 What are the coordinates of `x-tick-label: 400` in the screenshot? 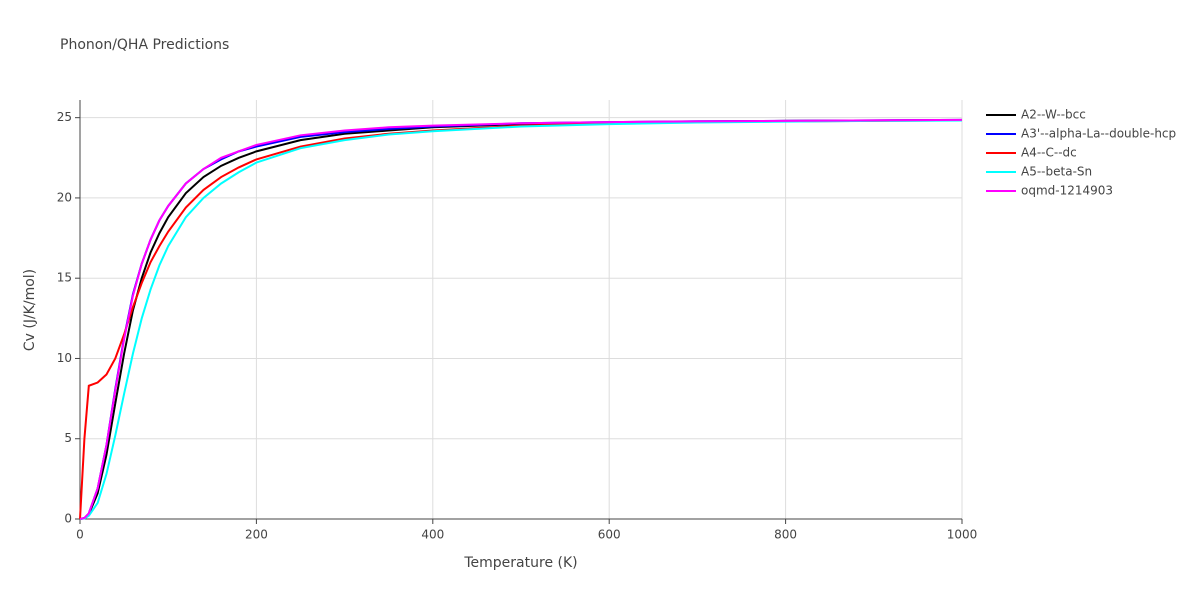 It's located at (432, 535).